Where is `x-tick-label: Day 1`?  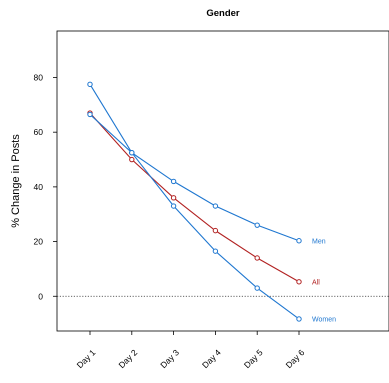 x-tick-label: Day 1 is located at coordinates (86, 358).